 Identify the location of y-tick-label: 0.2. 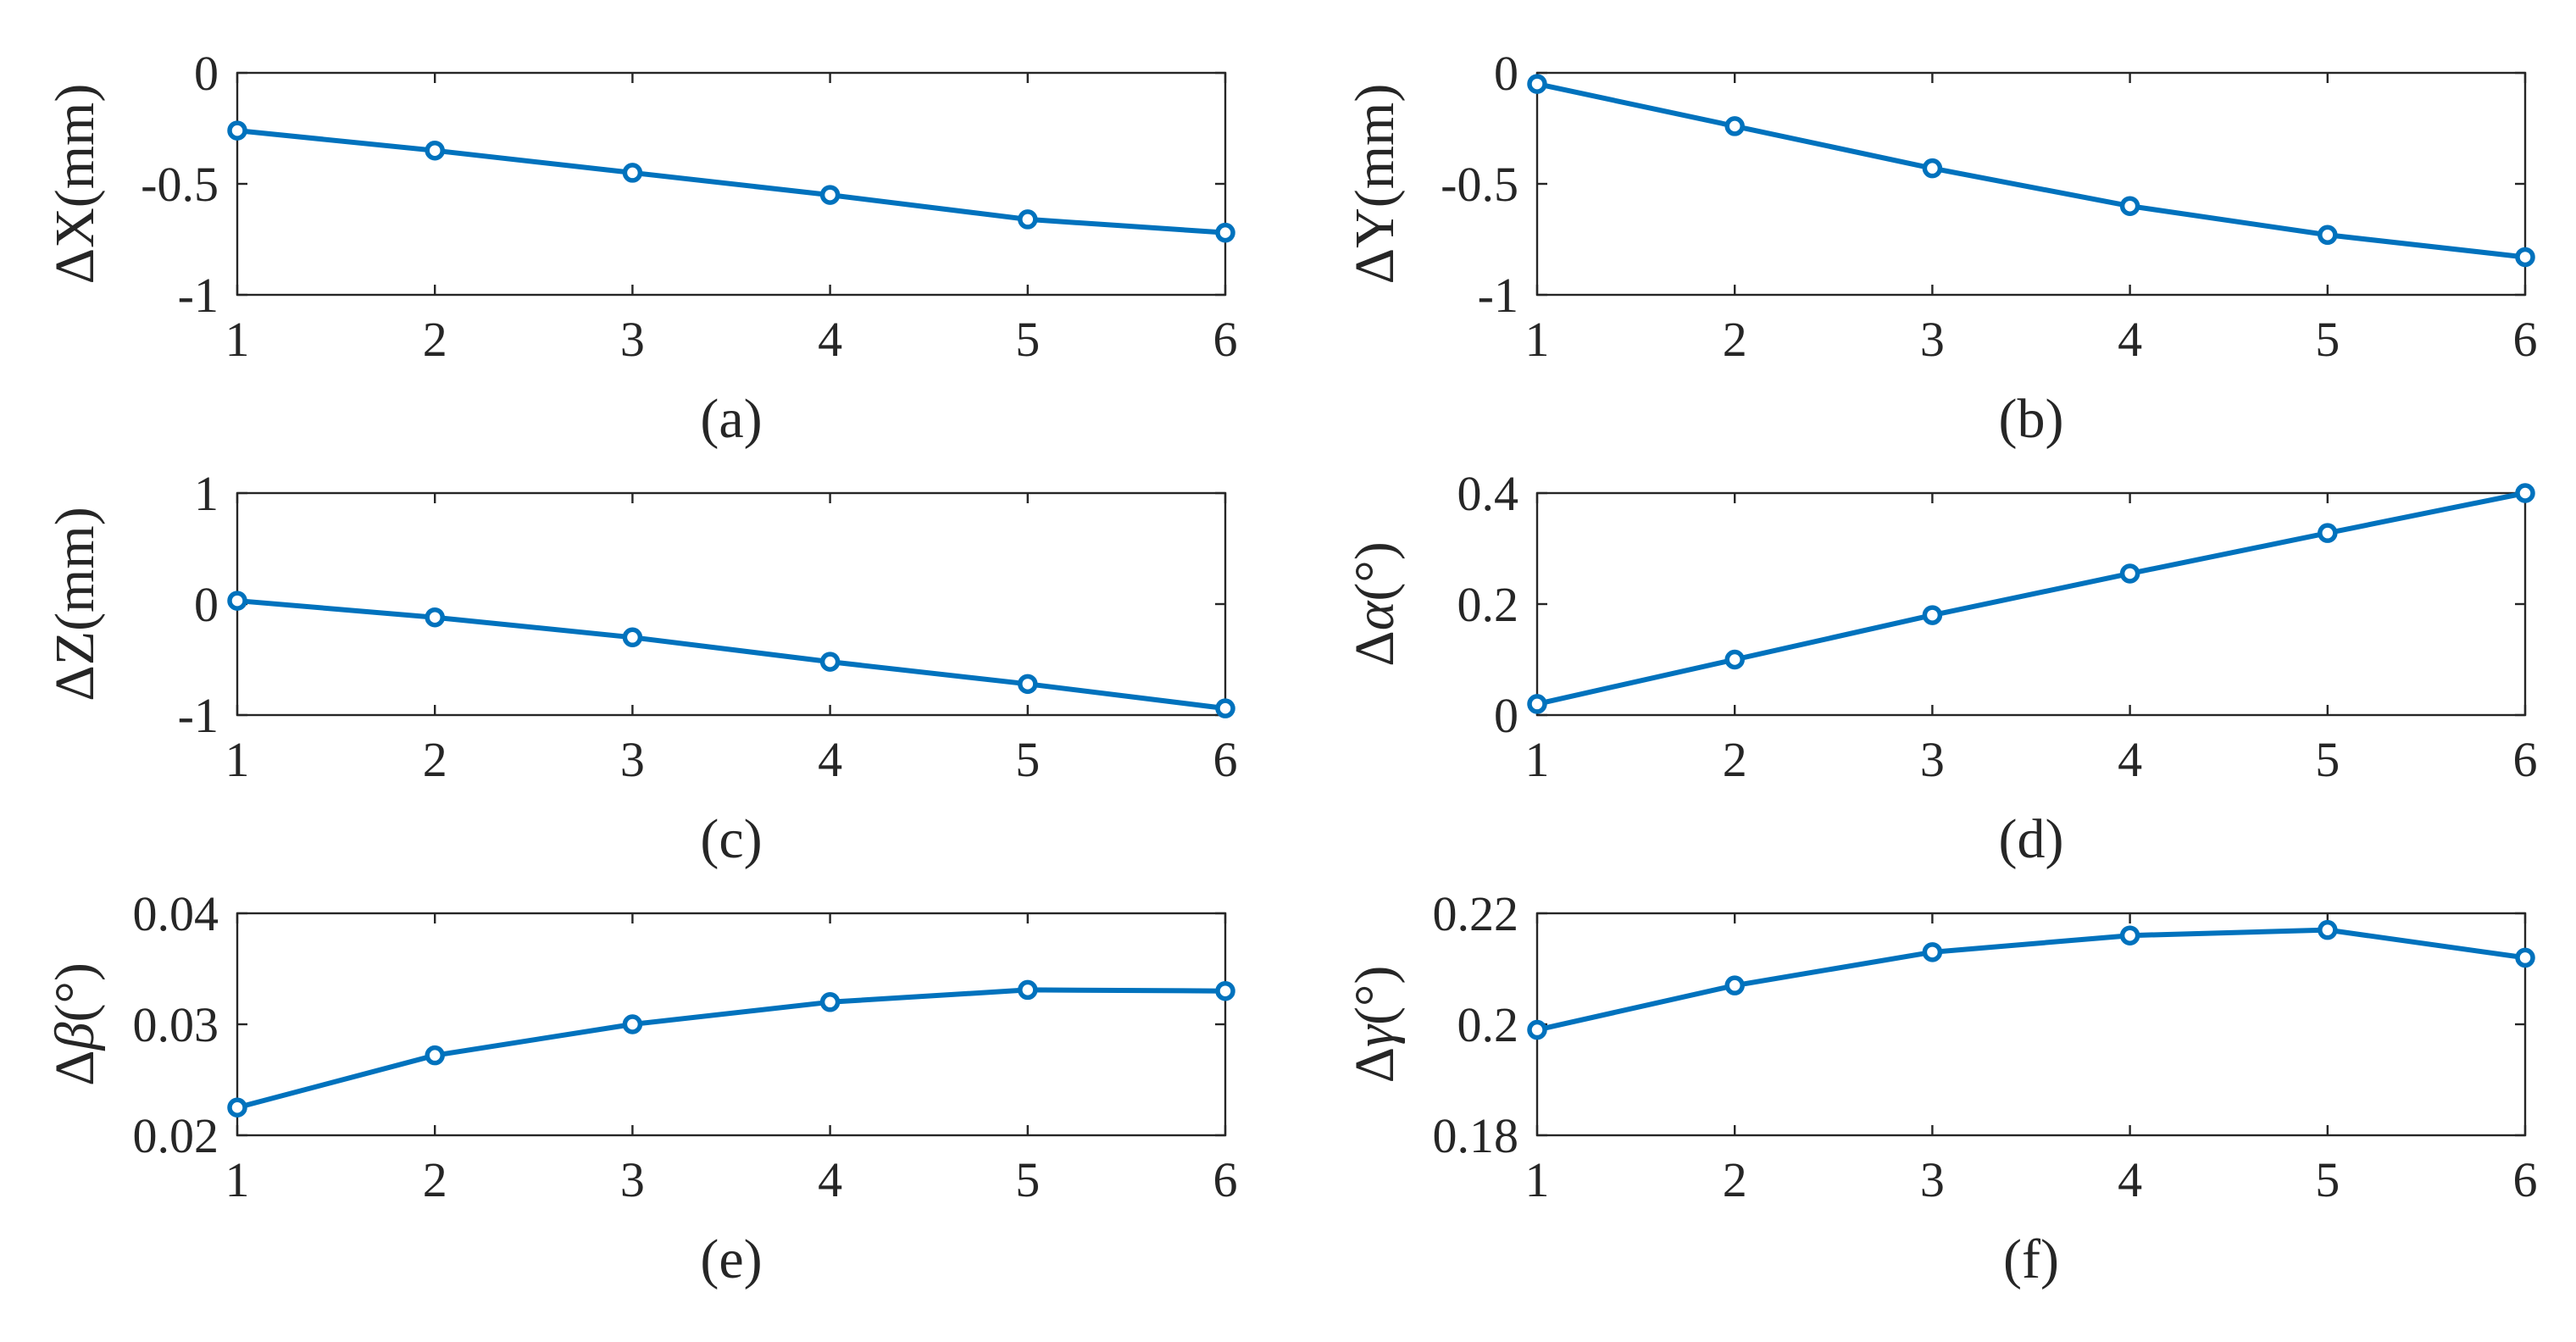
(1488, 1024).